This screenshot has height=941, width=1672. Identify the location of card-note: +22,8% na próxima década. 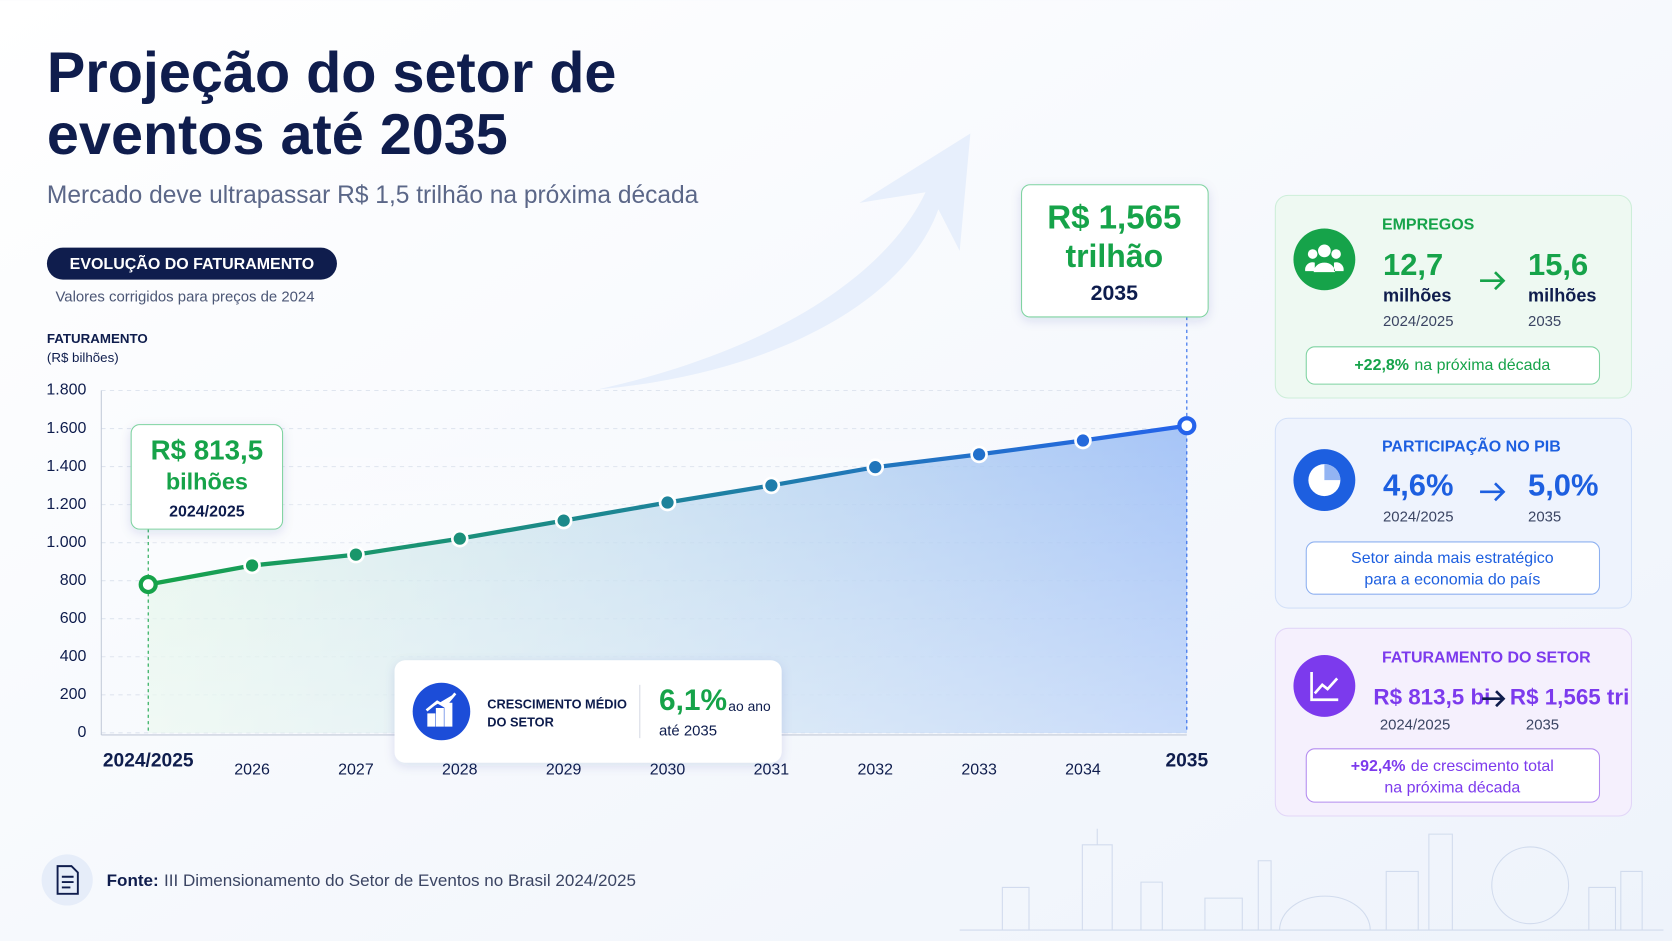
(1452, 365).